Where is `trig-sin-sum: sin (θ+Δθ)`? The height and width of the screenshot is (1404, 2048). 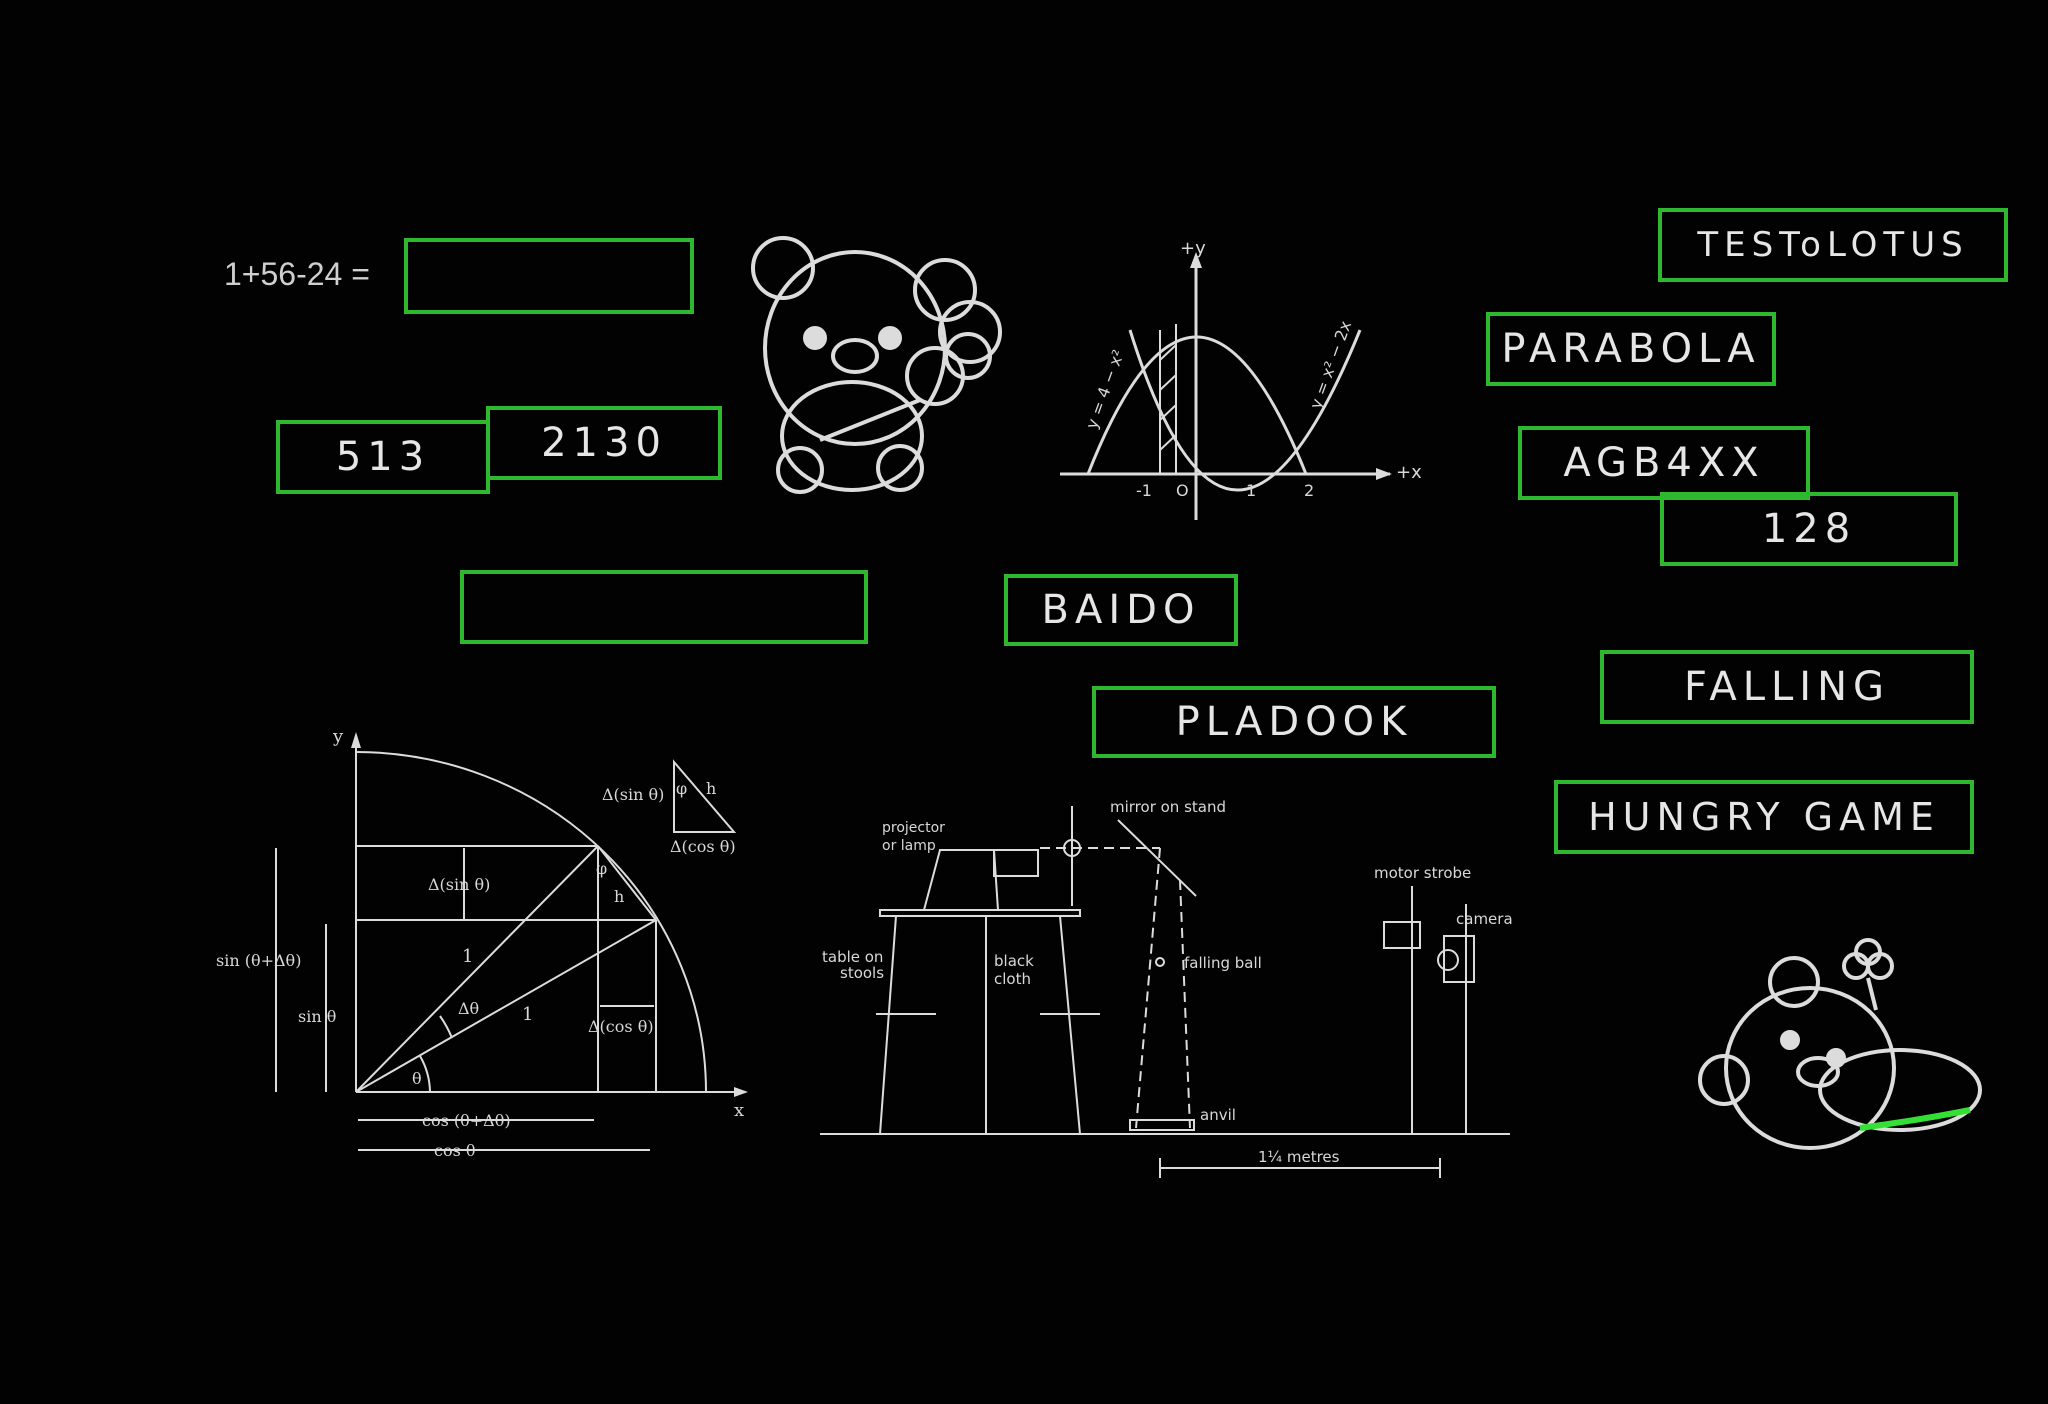
trig-sin-sum: sin (θ+Δθ) is located at coordinates (258, 960).